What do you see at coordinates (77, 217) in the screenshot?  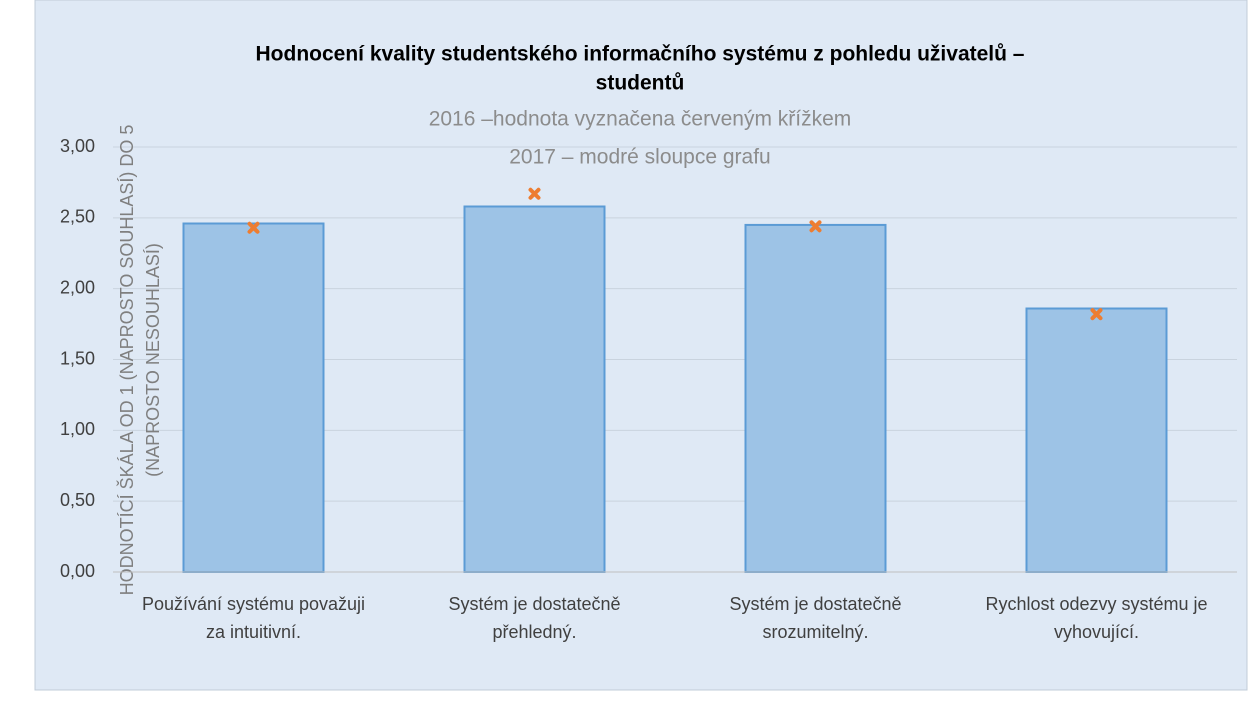 I see `y-tick-label: 2,50` at bounding box center [77, 217].